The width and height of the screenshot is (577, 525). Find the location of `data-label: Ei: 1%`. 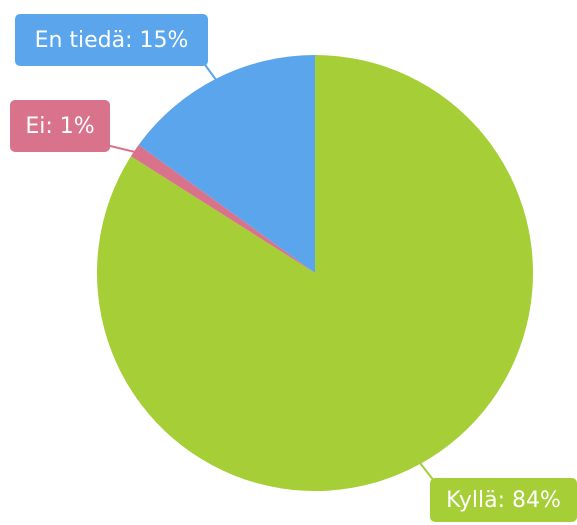

data-label: Ei: 1% is located at coordinates (59, 126).